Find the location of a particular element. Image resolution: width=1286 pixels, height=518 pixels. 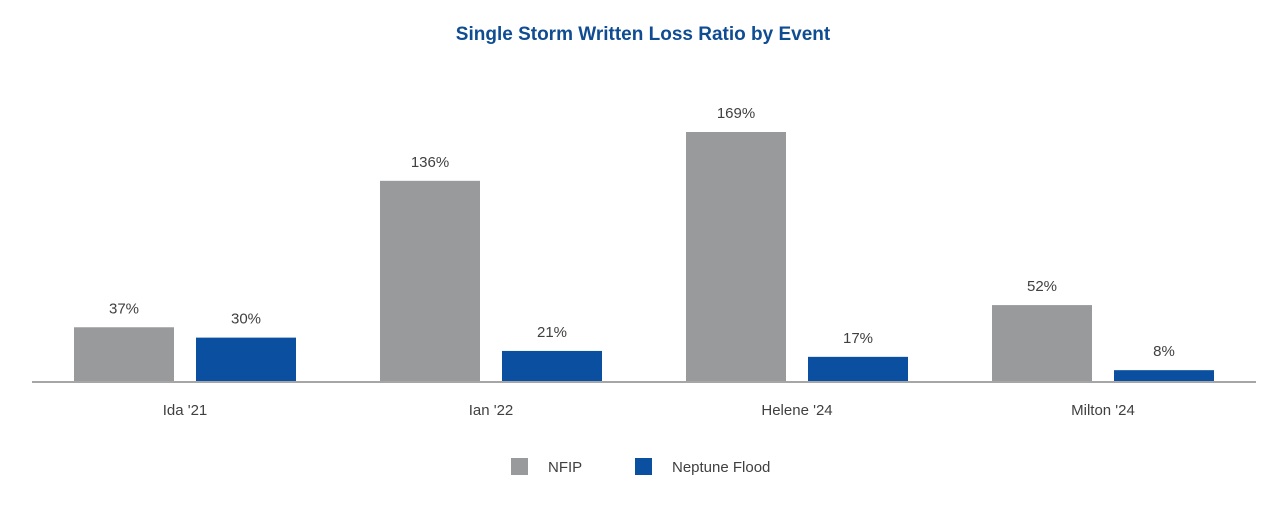

legend-swatch-nfip is located at coordinates (519, 466).